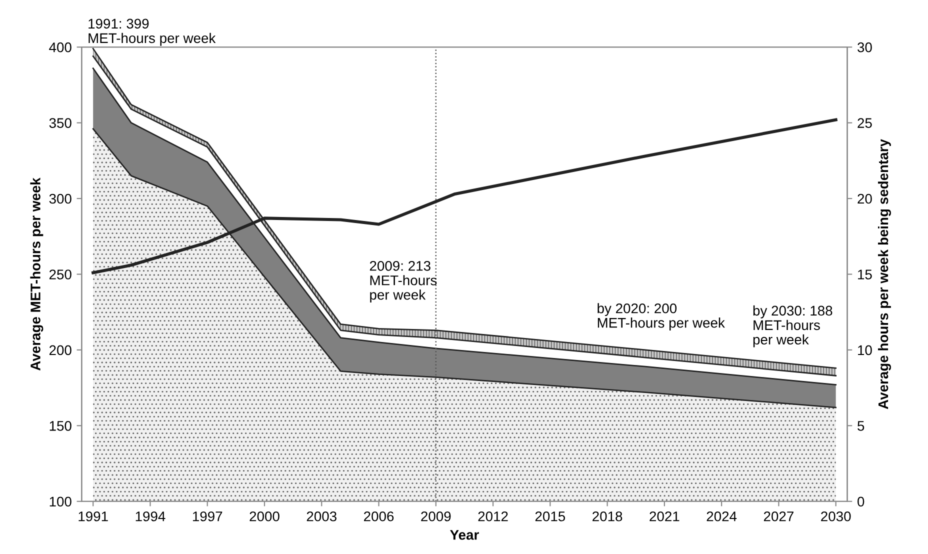 Image resolution: width=928 pixels, height=554 pixels. Describe the element at coordinates (792, 326) in the screenshot. I see `annotation: by 2030: 188 MET-hours per week` at that location.